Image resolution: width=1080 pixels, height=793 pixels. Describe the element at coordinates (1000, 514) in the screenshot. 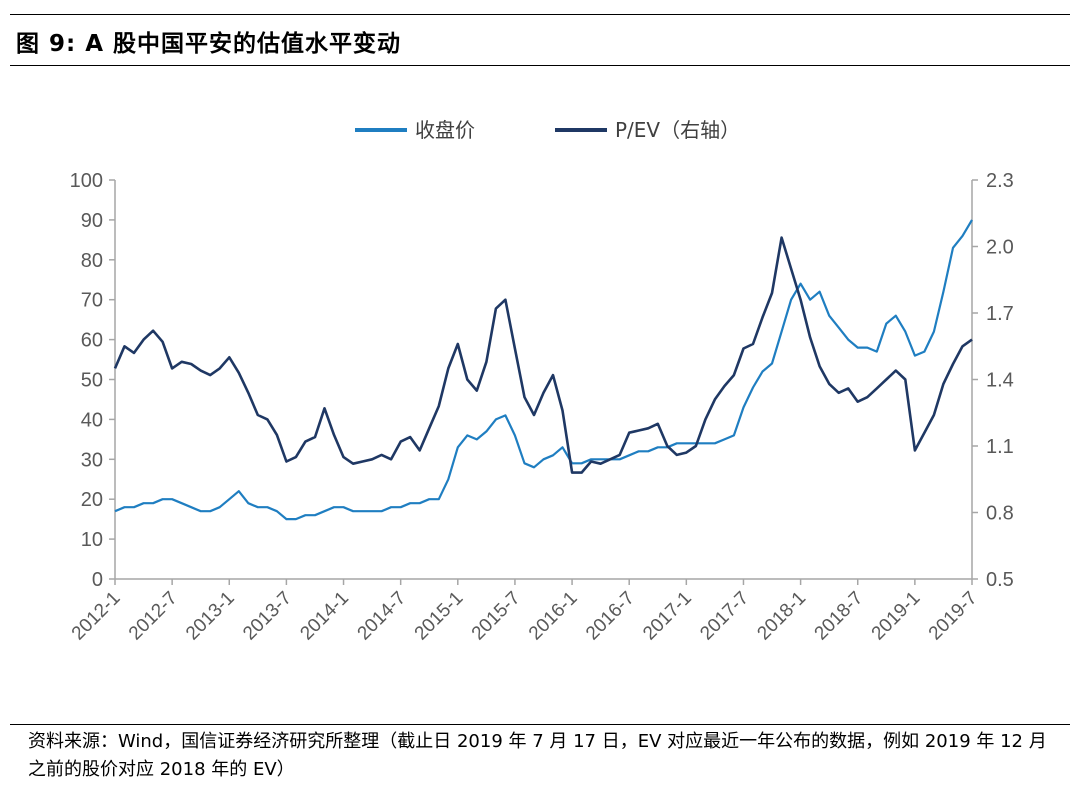

I see `right-tick-label: 0.8` at that location.